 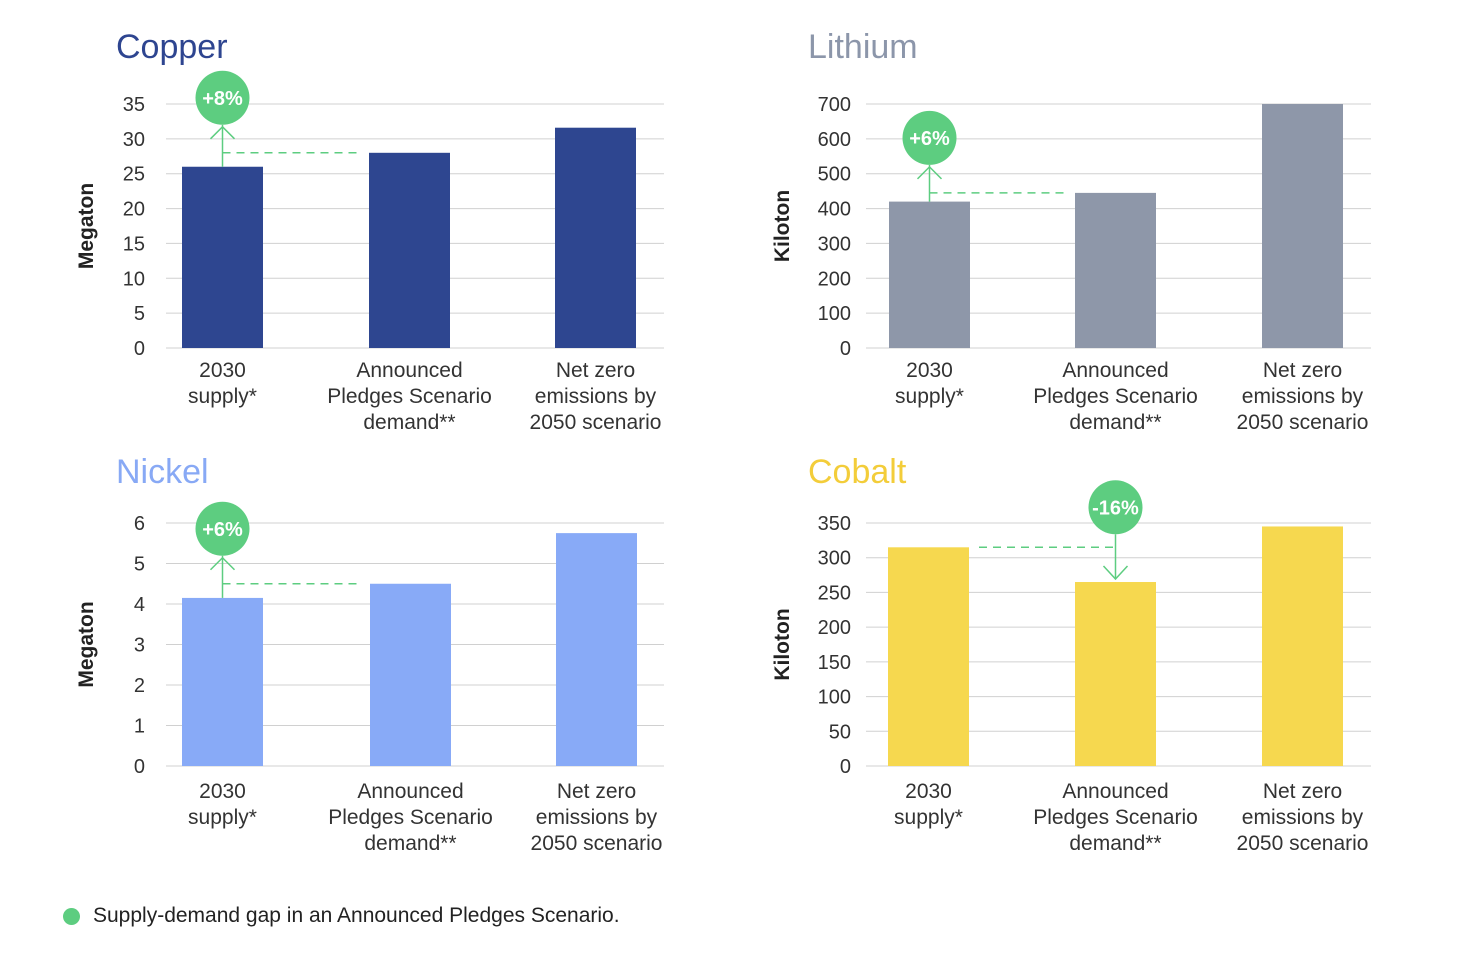 I want to click on y-tick-label: 10, so click(x=134, y=279).